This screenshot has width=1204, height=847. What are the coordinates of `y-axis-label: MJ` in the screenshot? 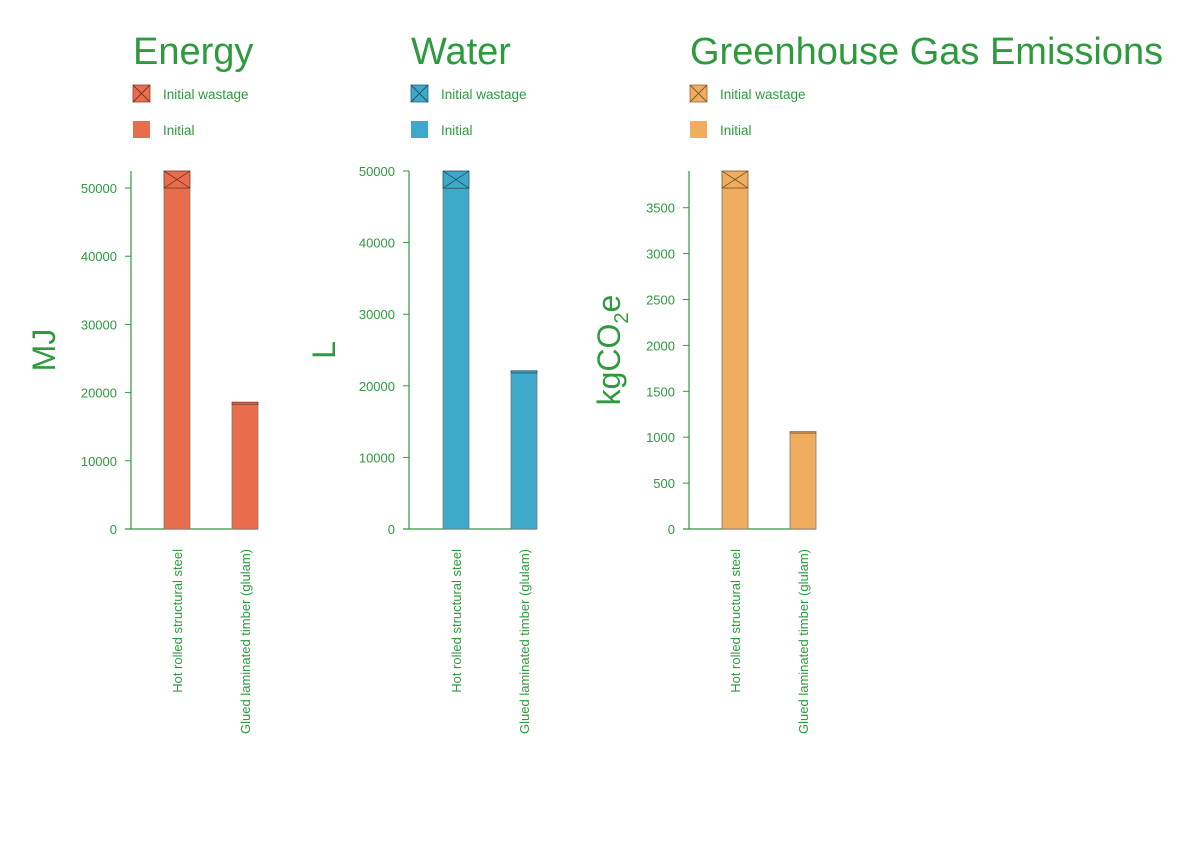 It's located at (44, 350).